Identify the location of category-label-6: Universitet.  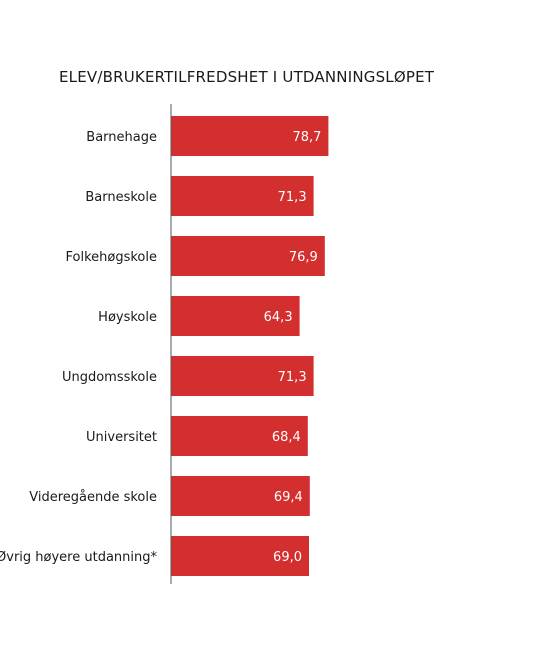
(121, 437).